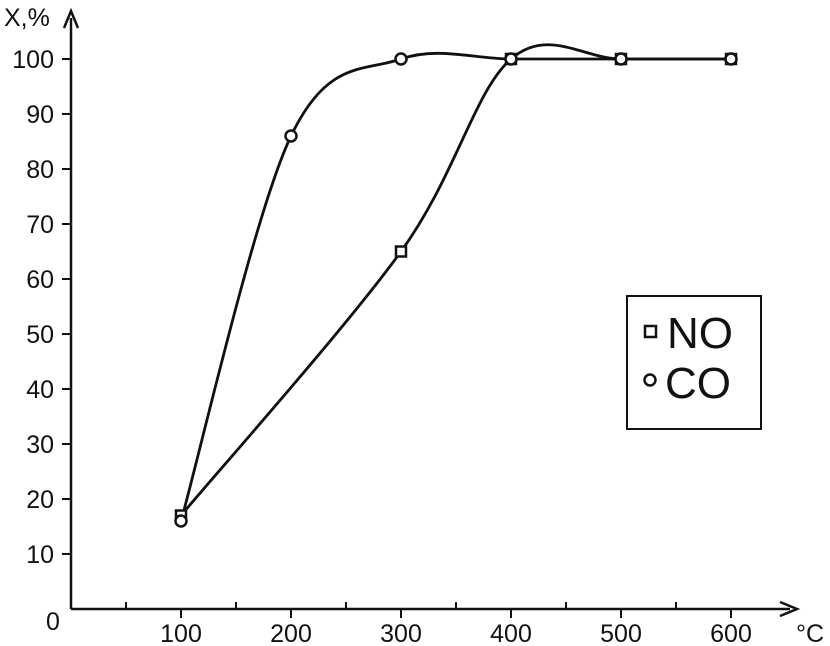 Image resolution: width=830 pixels, height=646 pixels. Describe the element at coordinates (650, 331) in the screenshot. I see `legend-square-marker-icon` at that location.